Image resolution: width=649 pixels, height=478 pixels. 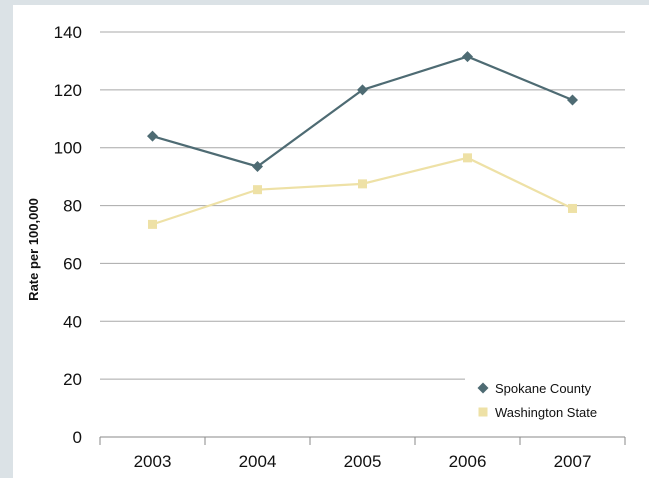 What do you see at coordinates (72, 379) in the screenshot?
I see `y-tick-label-20: 20` at bounding box center [72, 379].